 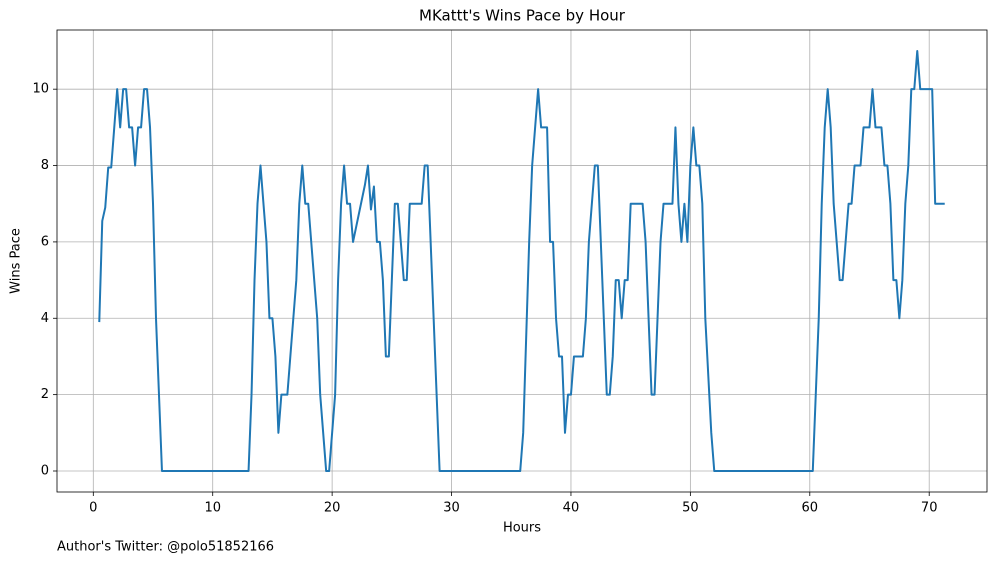 I want to click on x-tick-label: 60, so click(x=810, y=508).